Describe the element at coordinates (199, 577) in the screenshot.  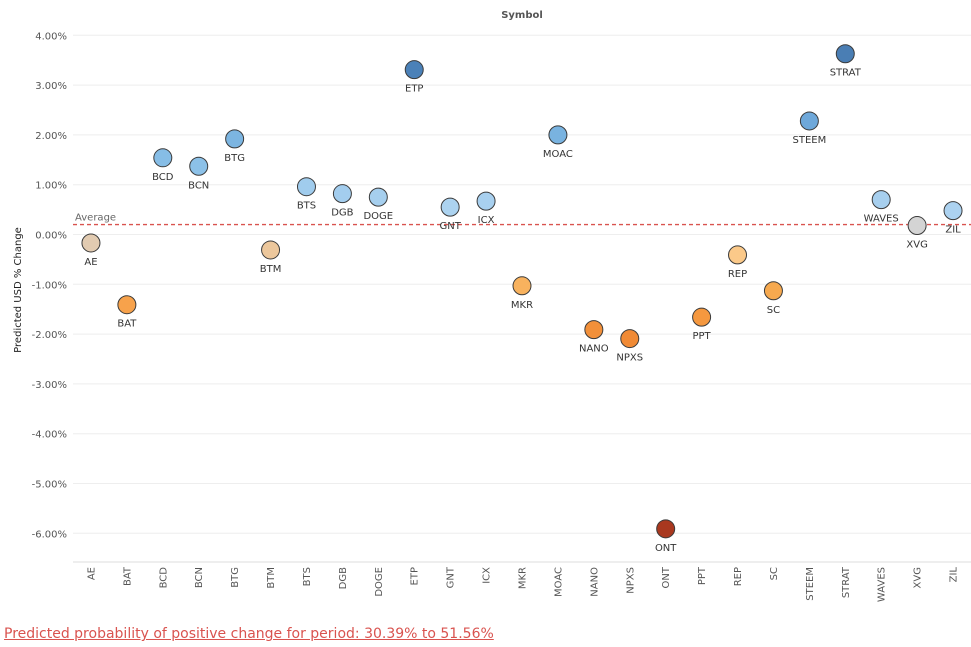
I see `x-tick-label: BCN` at that location.